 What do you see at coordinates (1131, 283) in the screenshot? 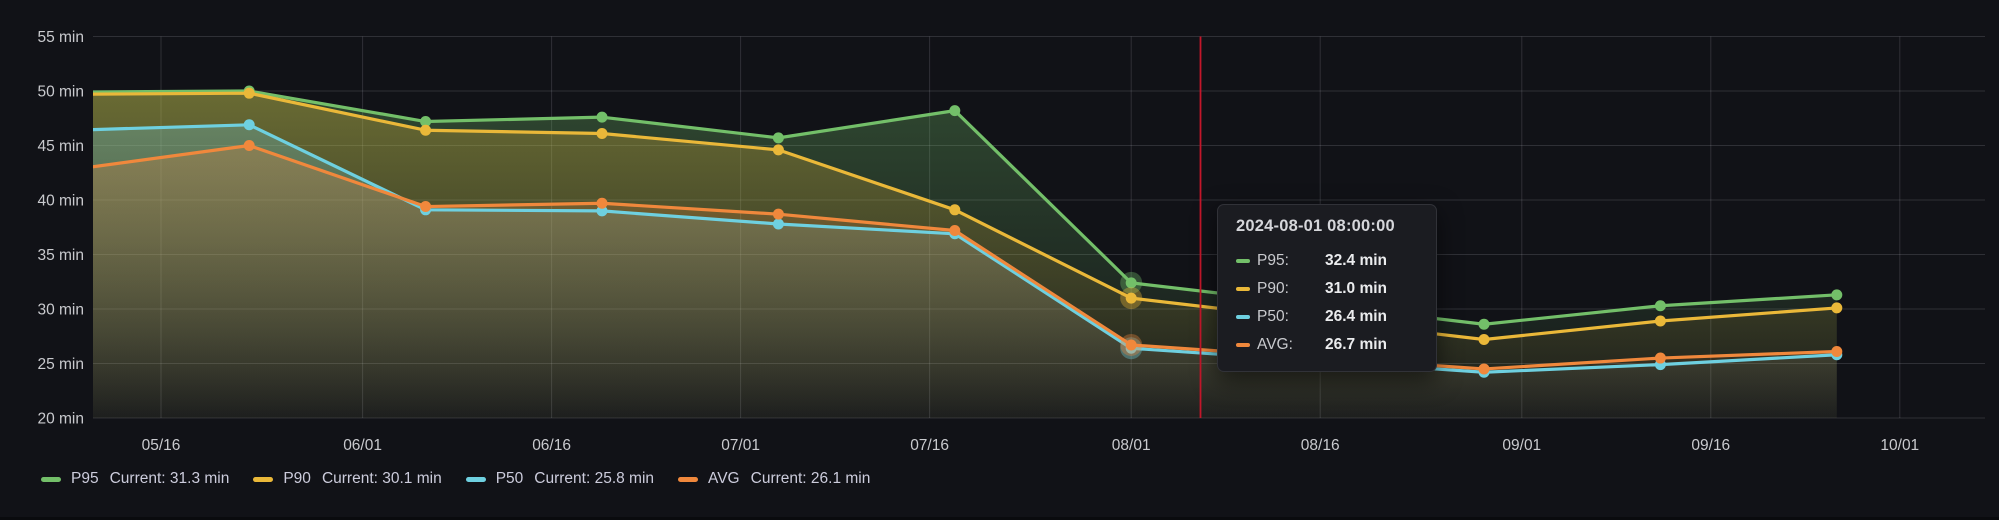
I see `hovered-data-point-p95` at bounding box center [1131, 283].